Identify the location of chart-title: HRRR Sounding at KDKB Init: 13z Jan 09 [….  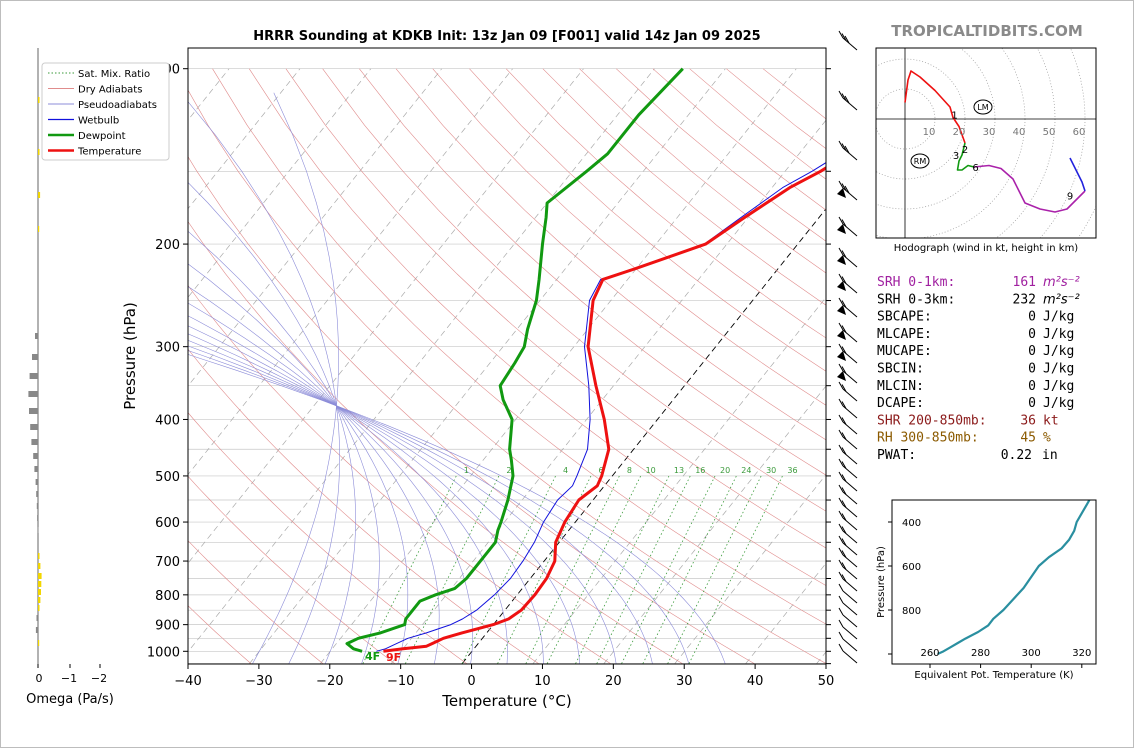
(506, 36).